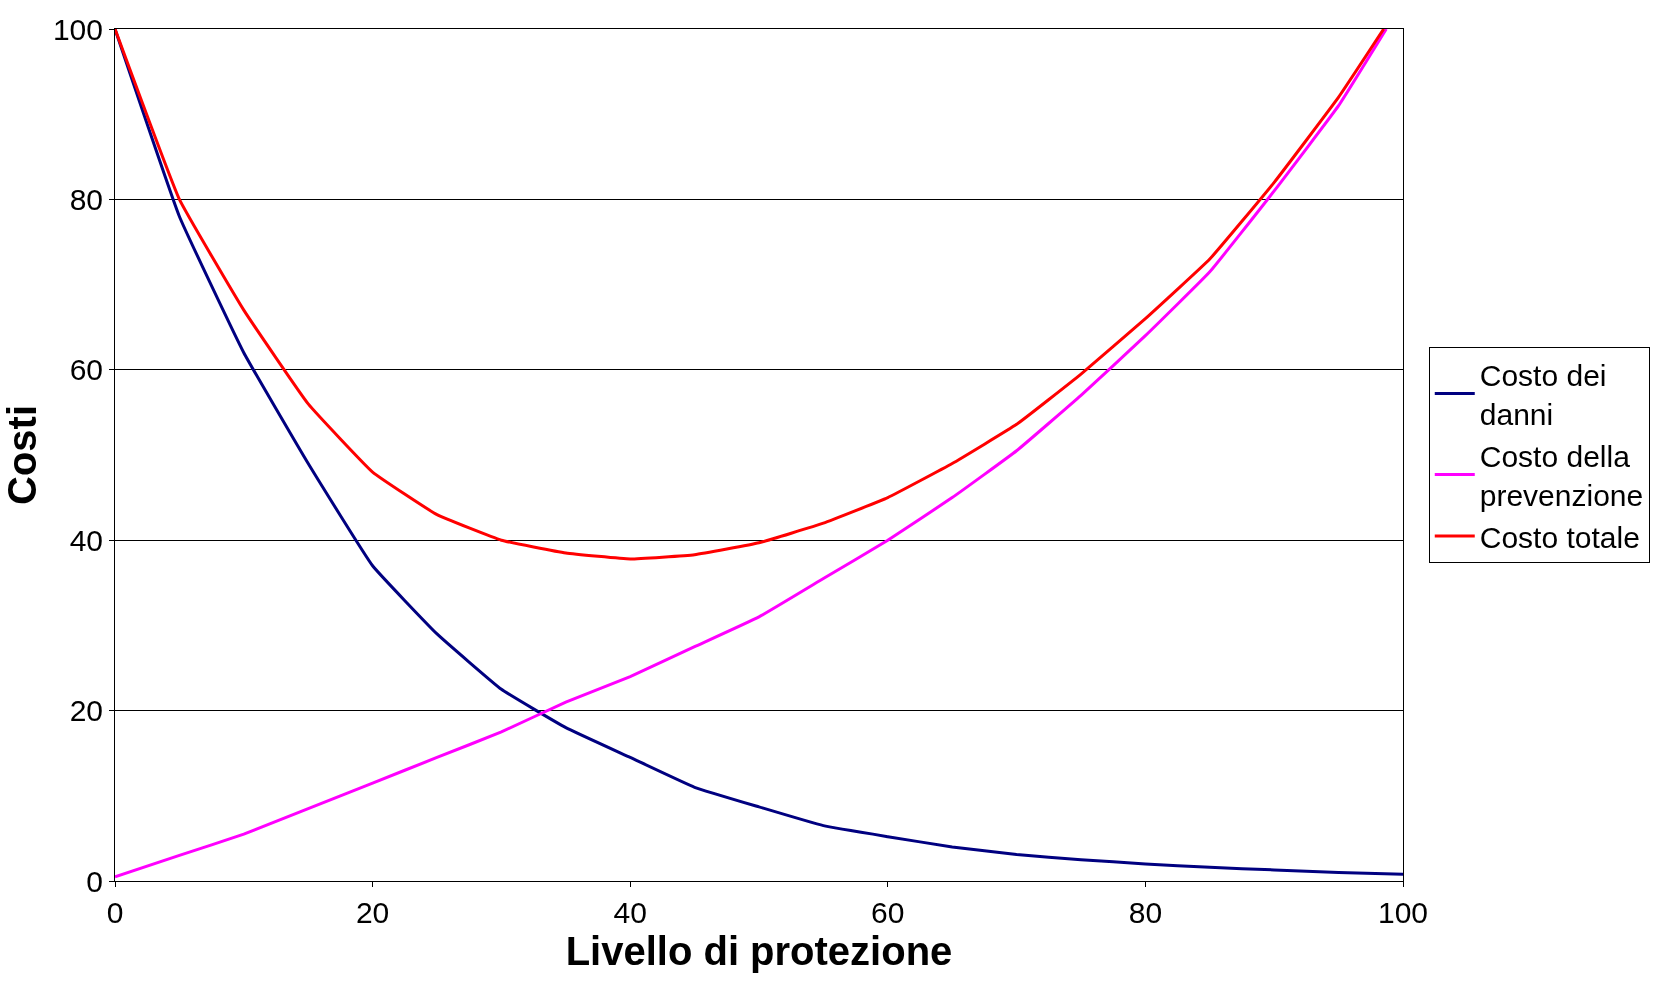  Describe the element at coordinates (759, 951) in the screenshot. I see `x-axis-title: Livello di protezione` at that location.